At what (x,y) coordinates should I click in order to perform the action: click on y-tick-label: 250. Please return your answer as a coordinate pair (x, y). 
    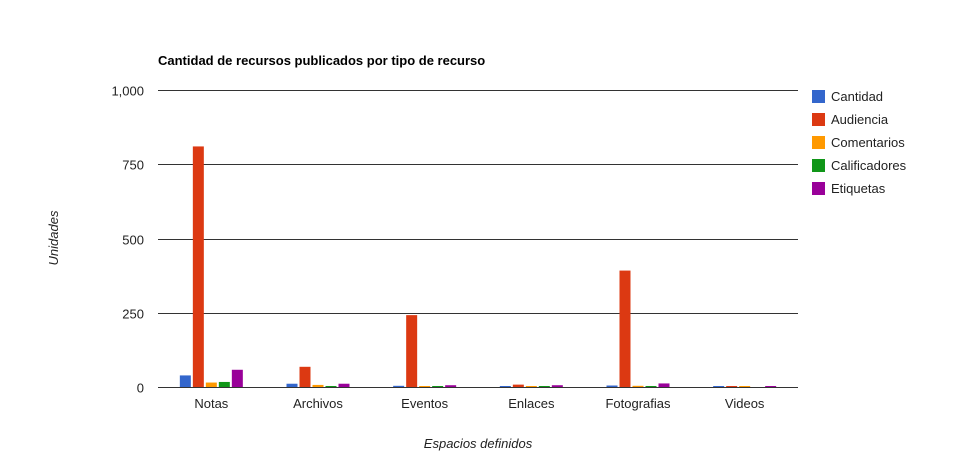
    Looking at the image, I should click on (133, 314).